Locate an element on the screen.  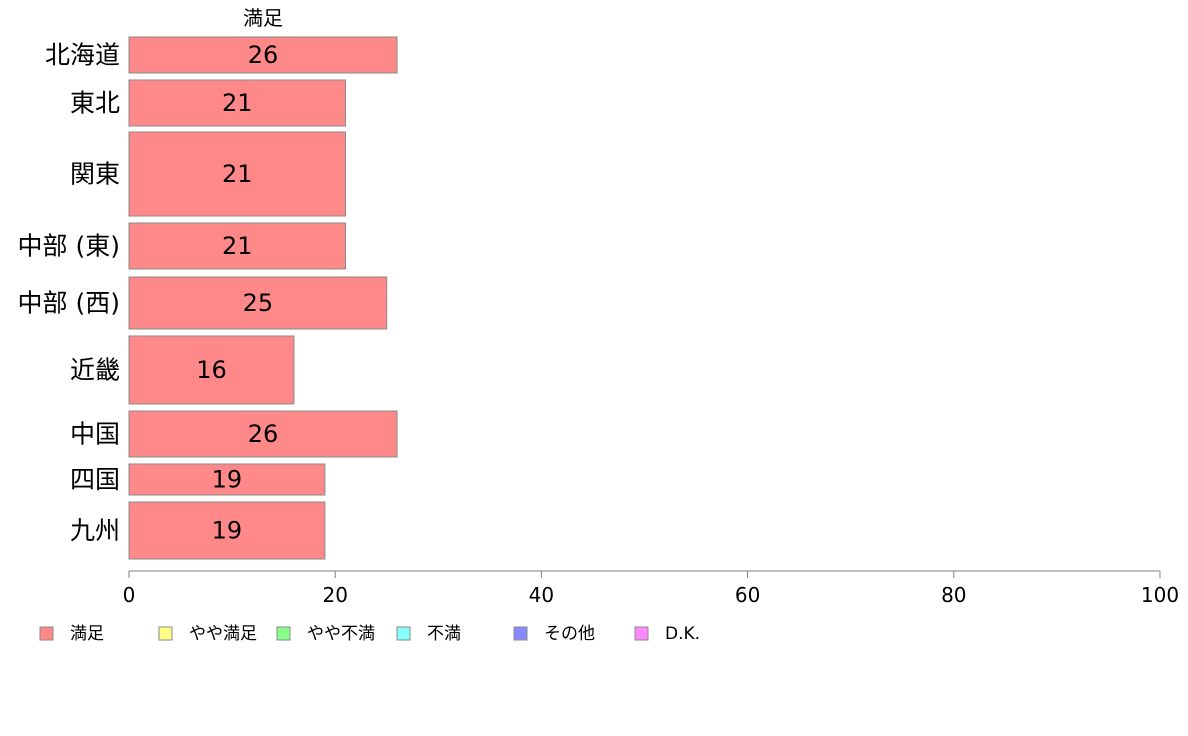
legend-label: 満足 is located at coordinates (87, 634).